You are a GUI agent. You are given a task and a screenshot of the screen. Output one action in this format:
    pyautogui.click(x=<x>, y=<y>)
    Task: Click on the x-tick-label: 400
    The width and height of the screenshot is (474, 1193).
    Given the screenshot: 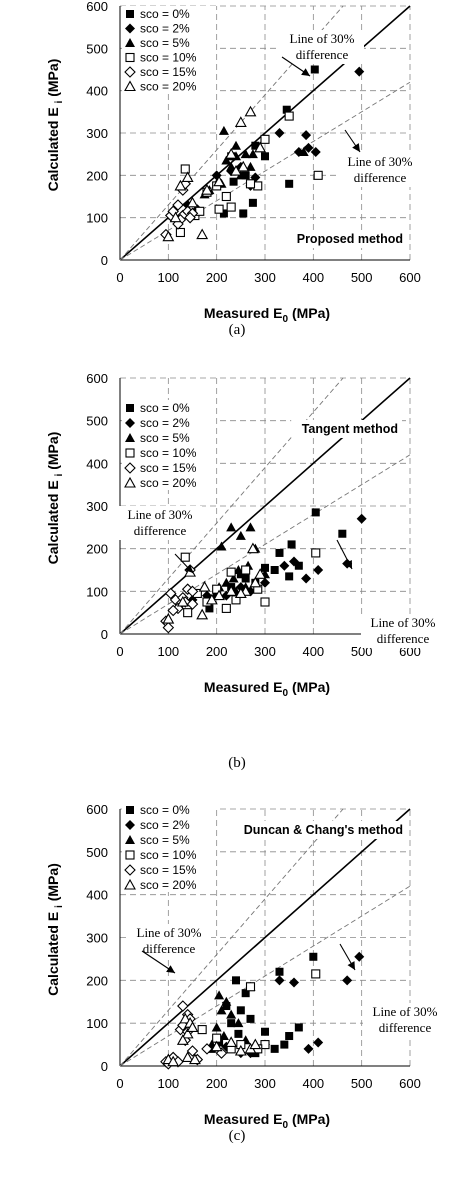 What is the action you would take?
    pyautogui.click(x=313, y=1083)
    